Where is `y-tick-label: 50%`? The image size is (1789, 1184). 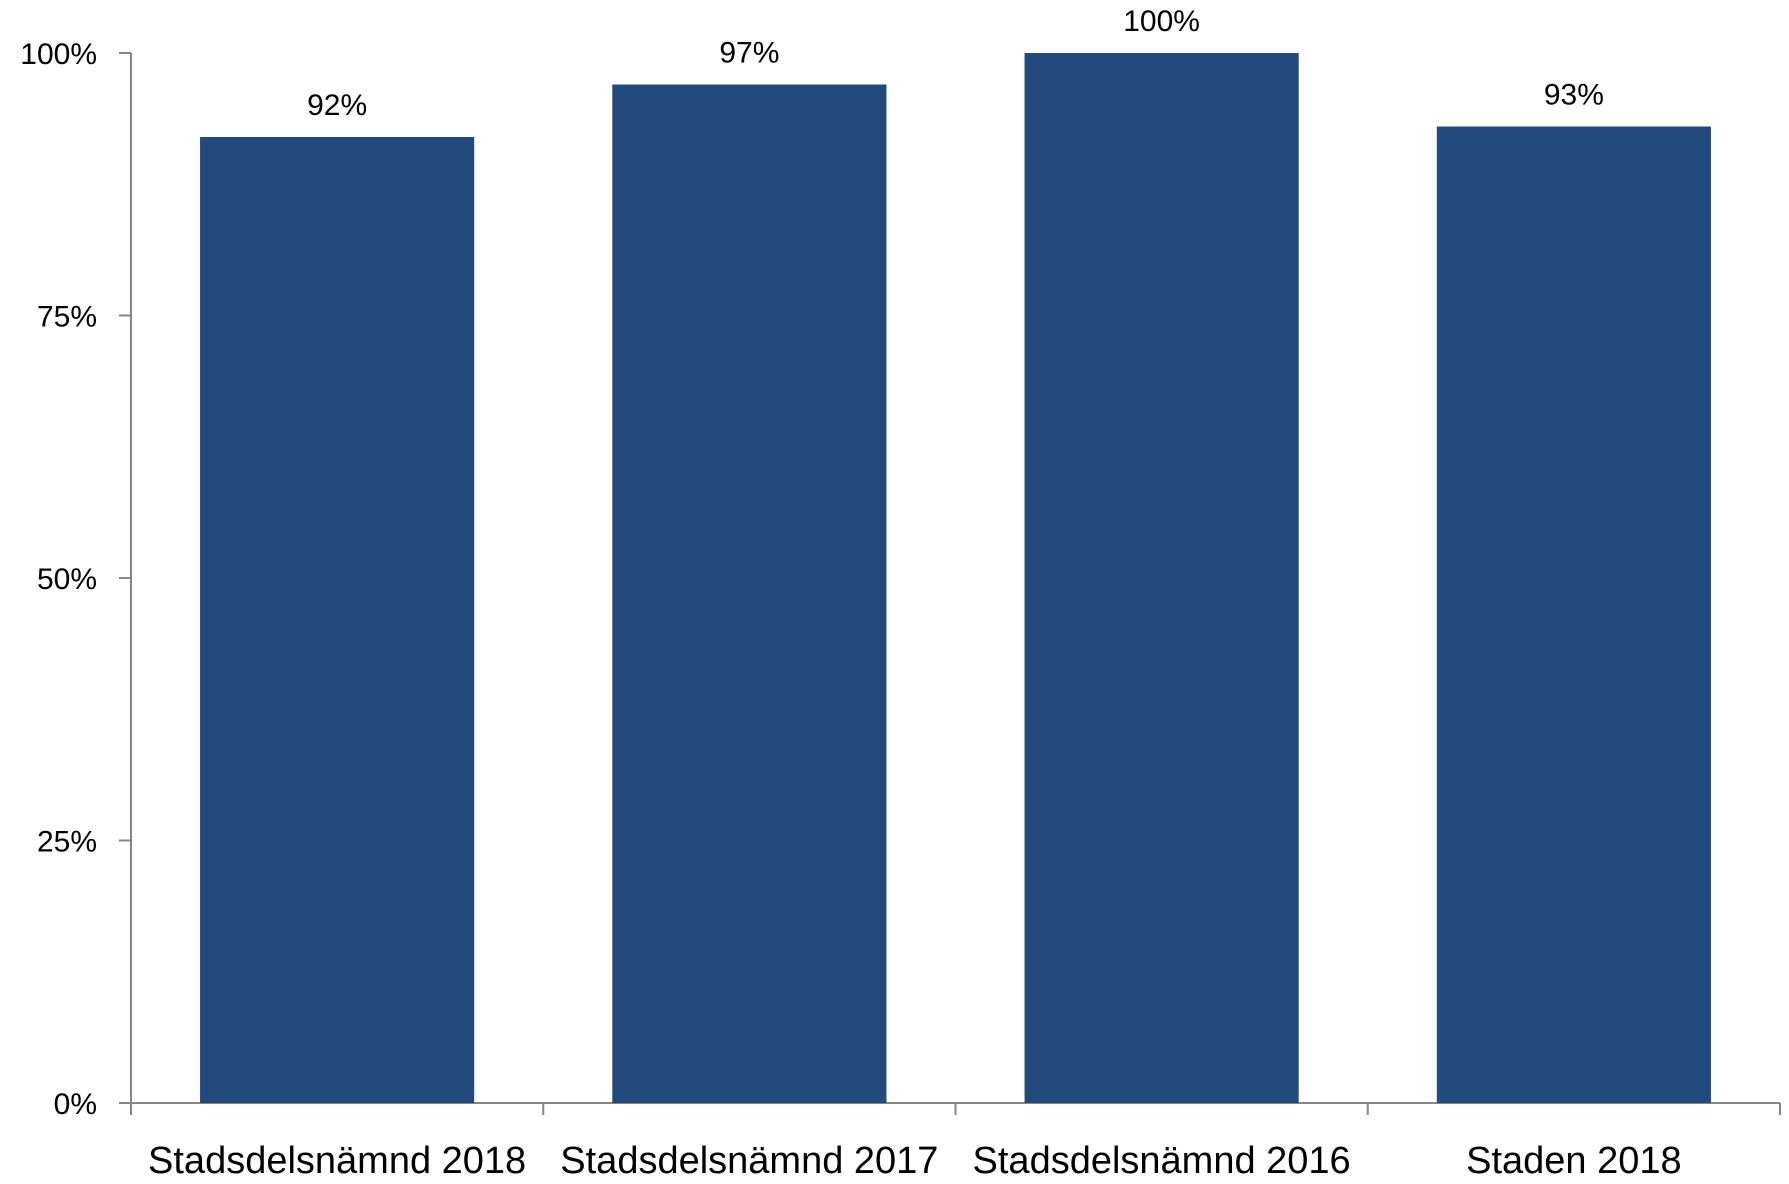
y-tick-label: 50% is located at coordinates (67, 579).